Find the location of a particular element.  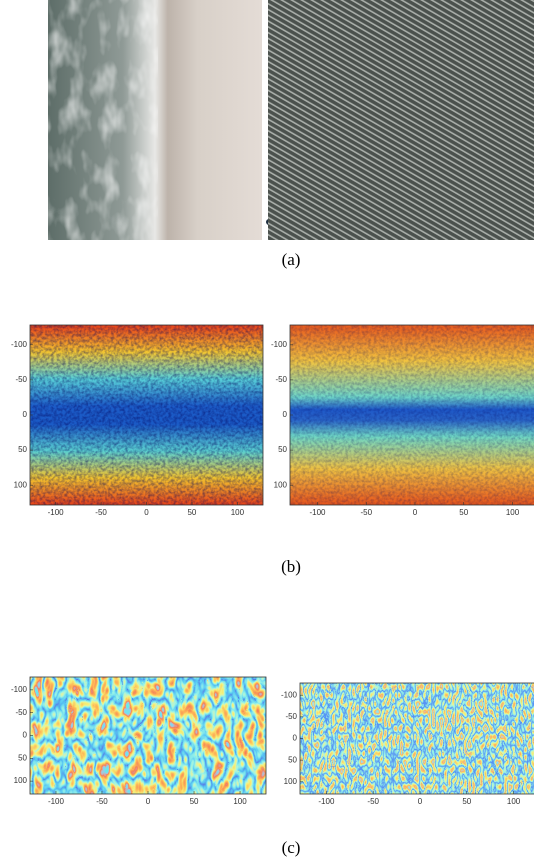

caption: (c) is located at coordinates (291, 847).